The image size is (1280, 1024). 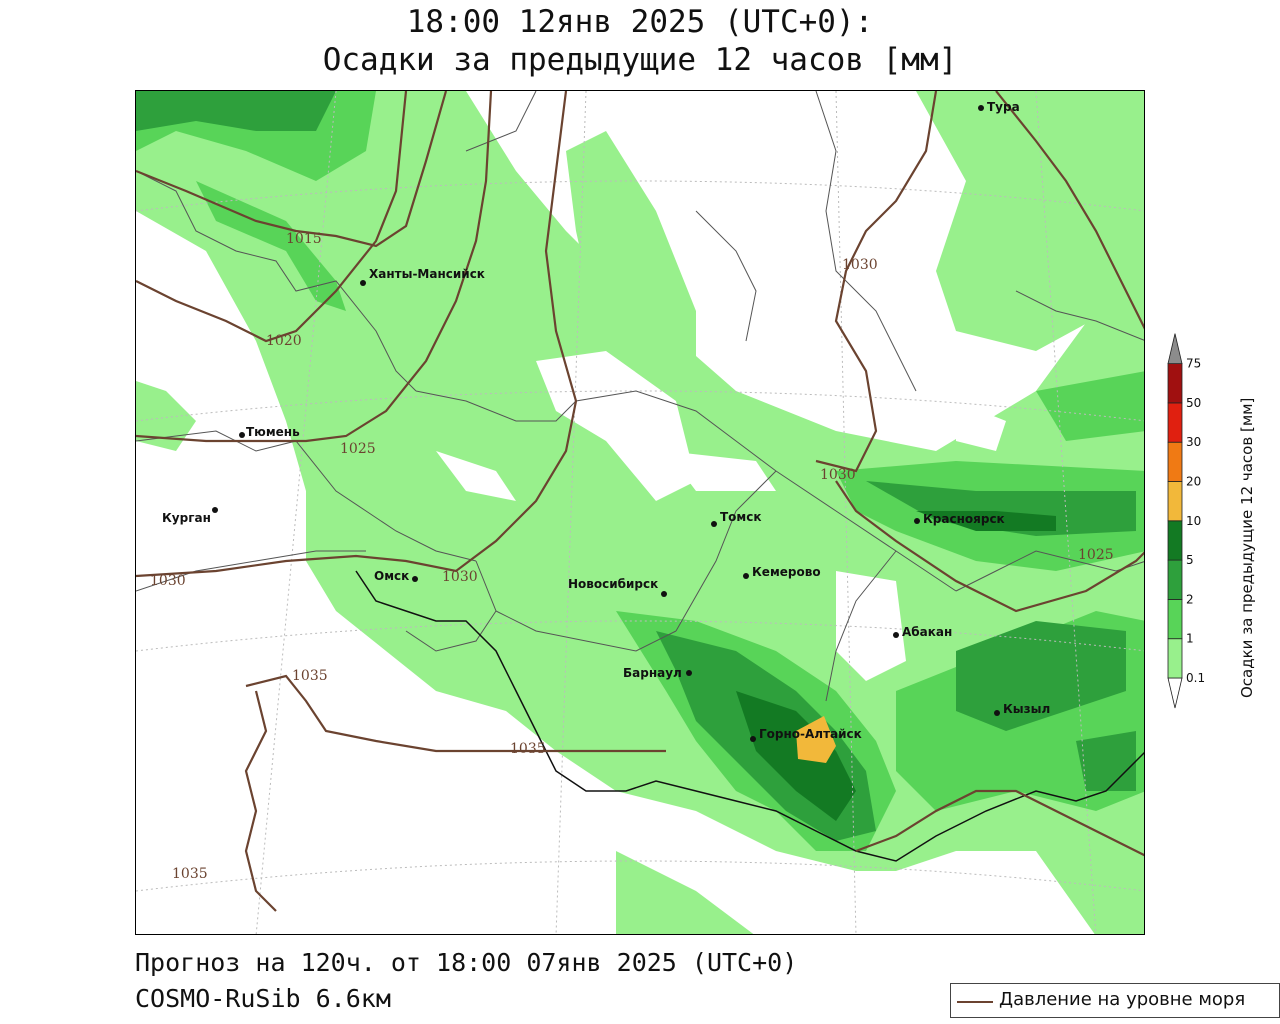 What do you see at coordinates (284, 341) in the screenshot?
I see `isobar-label: 1020` at bounding box center [284, 341].